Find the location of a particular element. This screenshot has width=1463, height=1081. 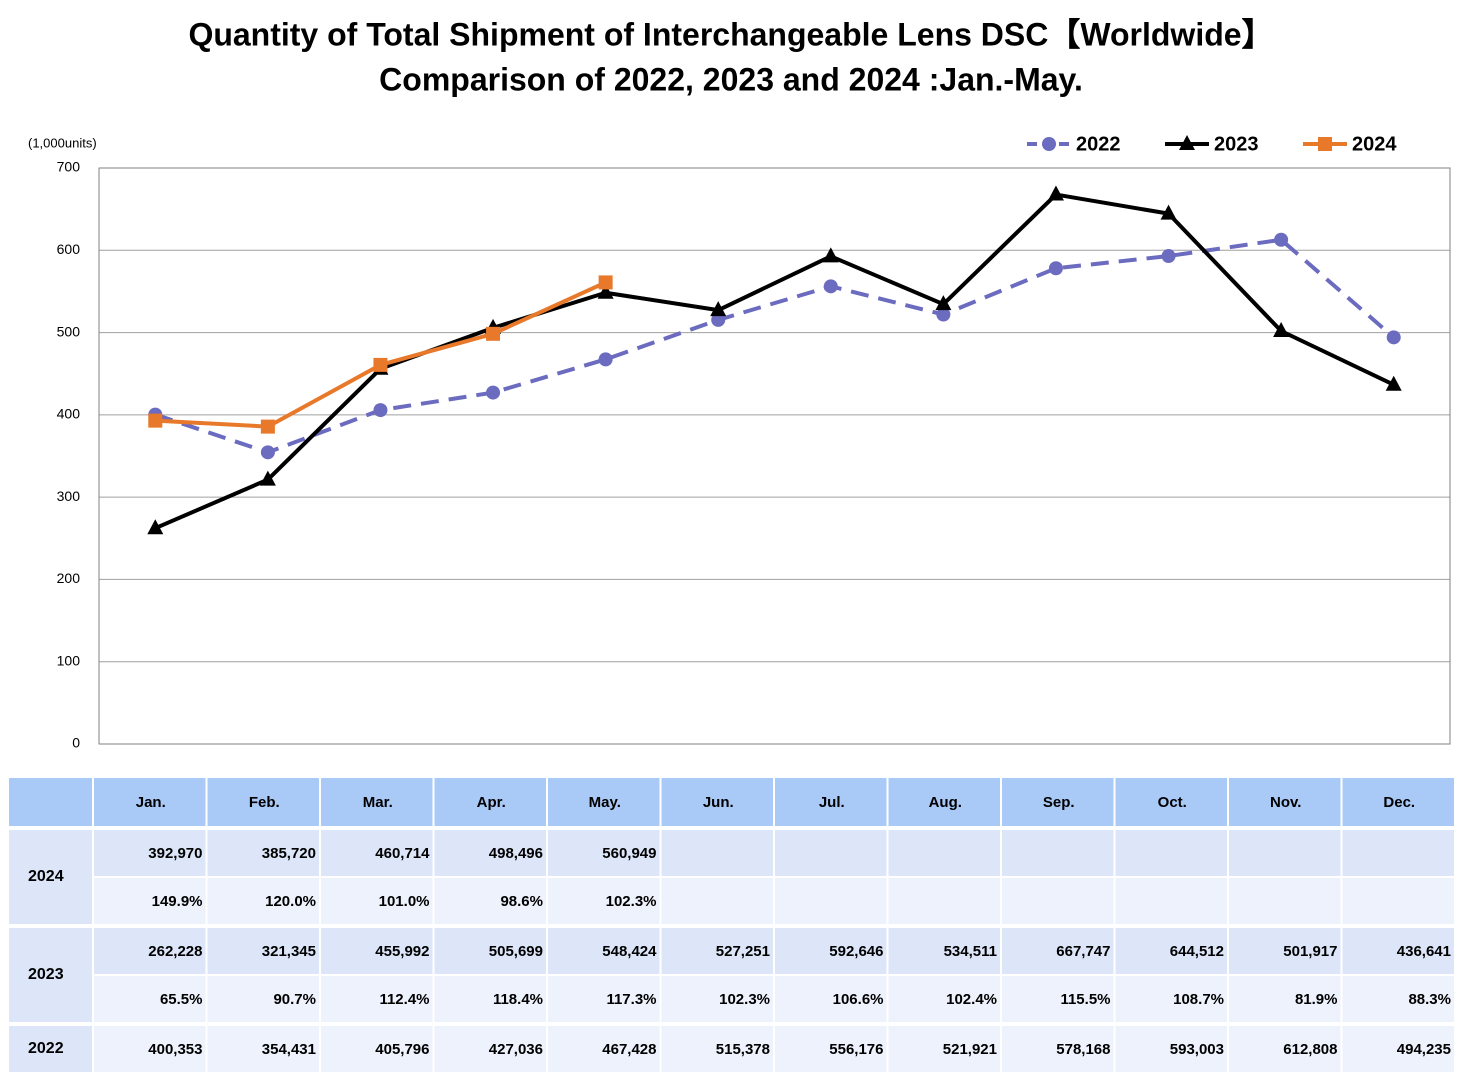

table-value: 400,353 is located at coordinates (175, 1049).